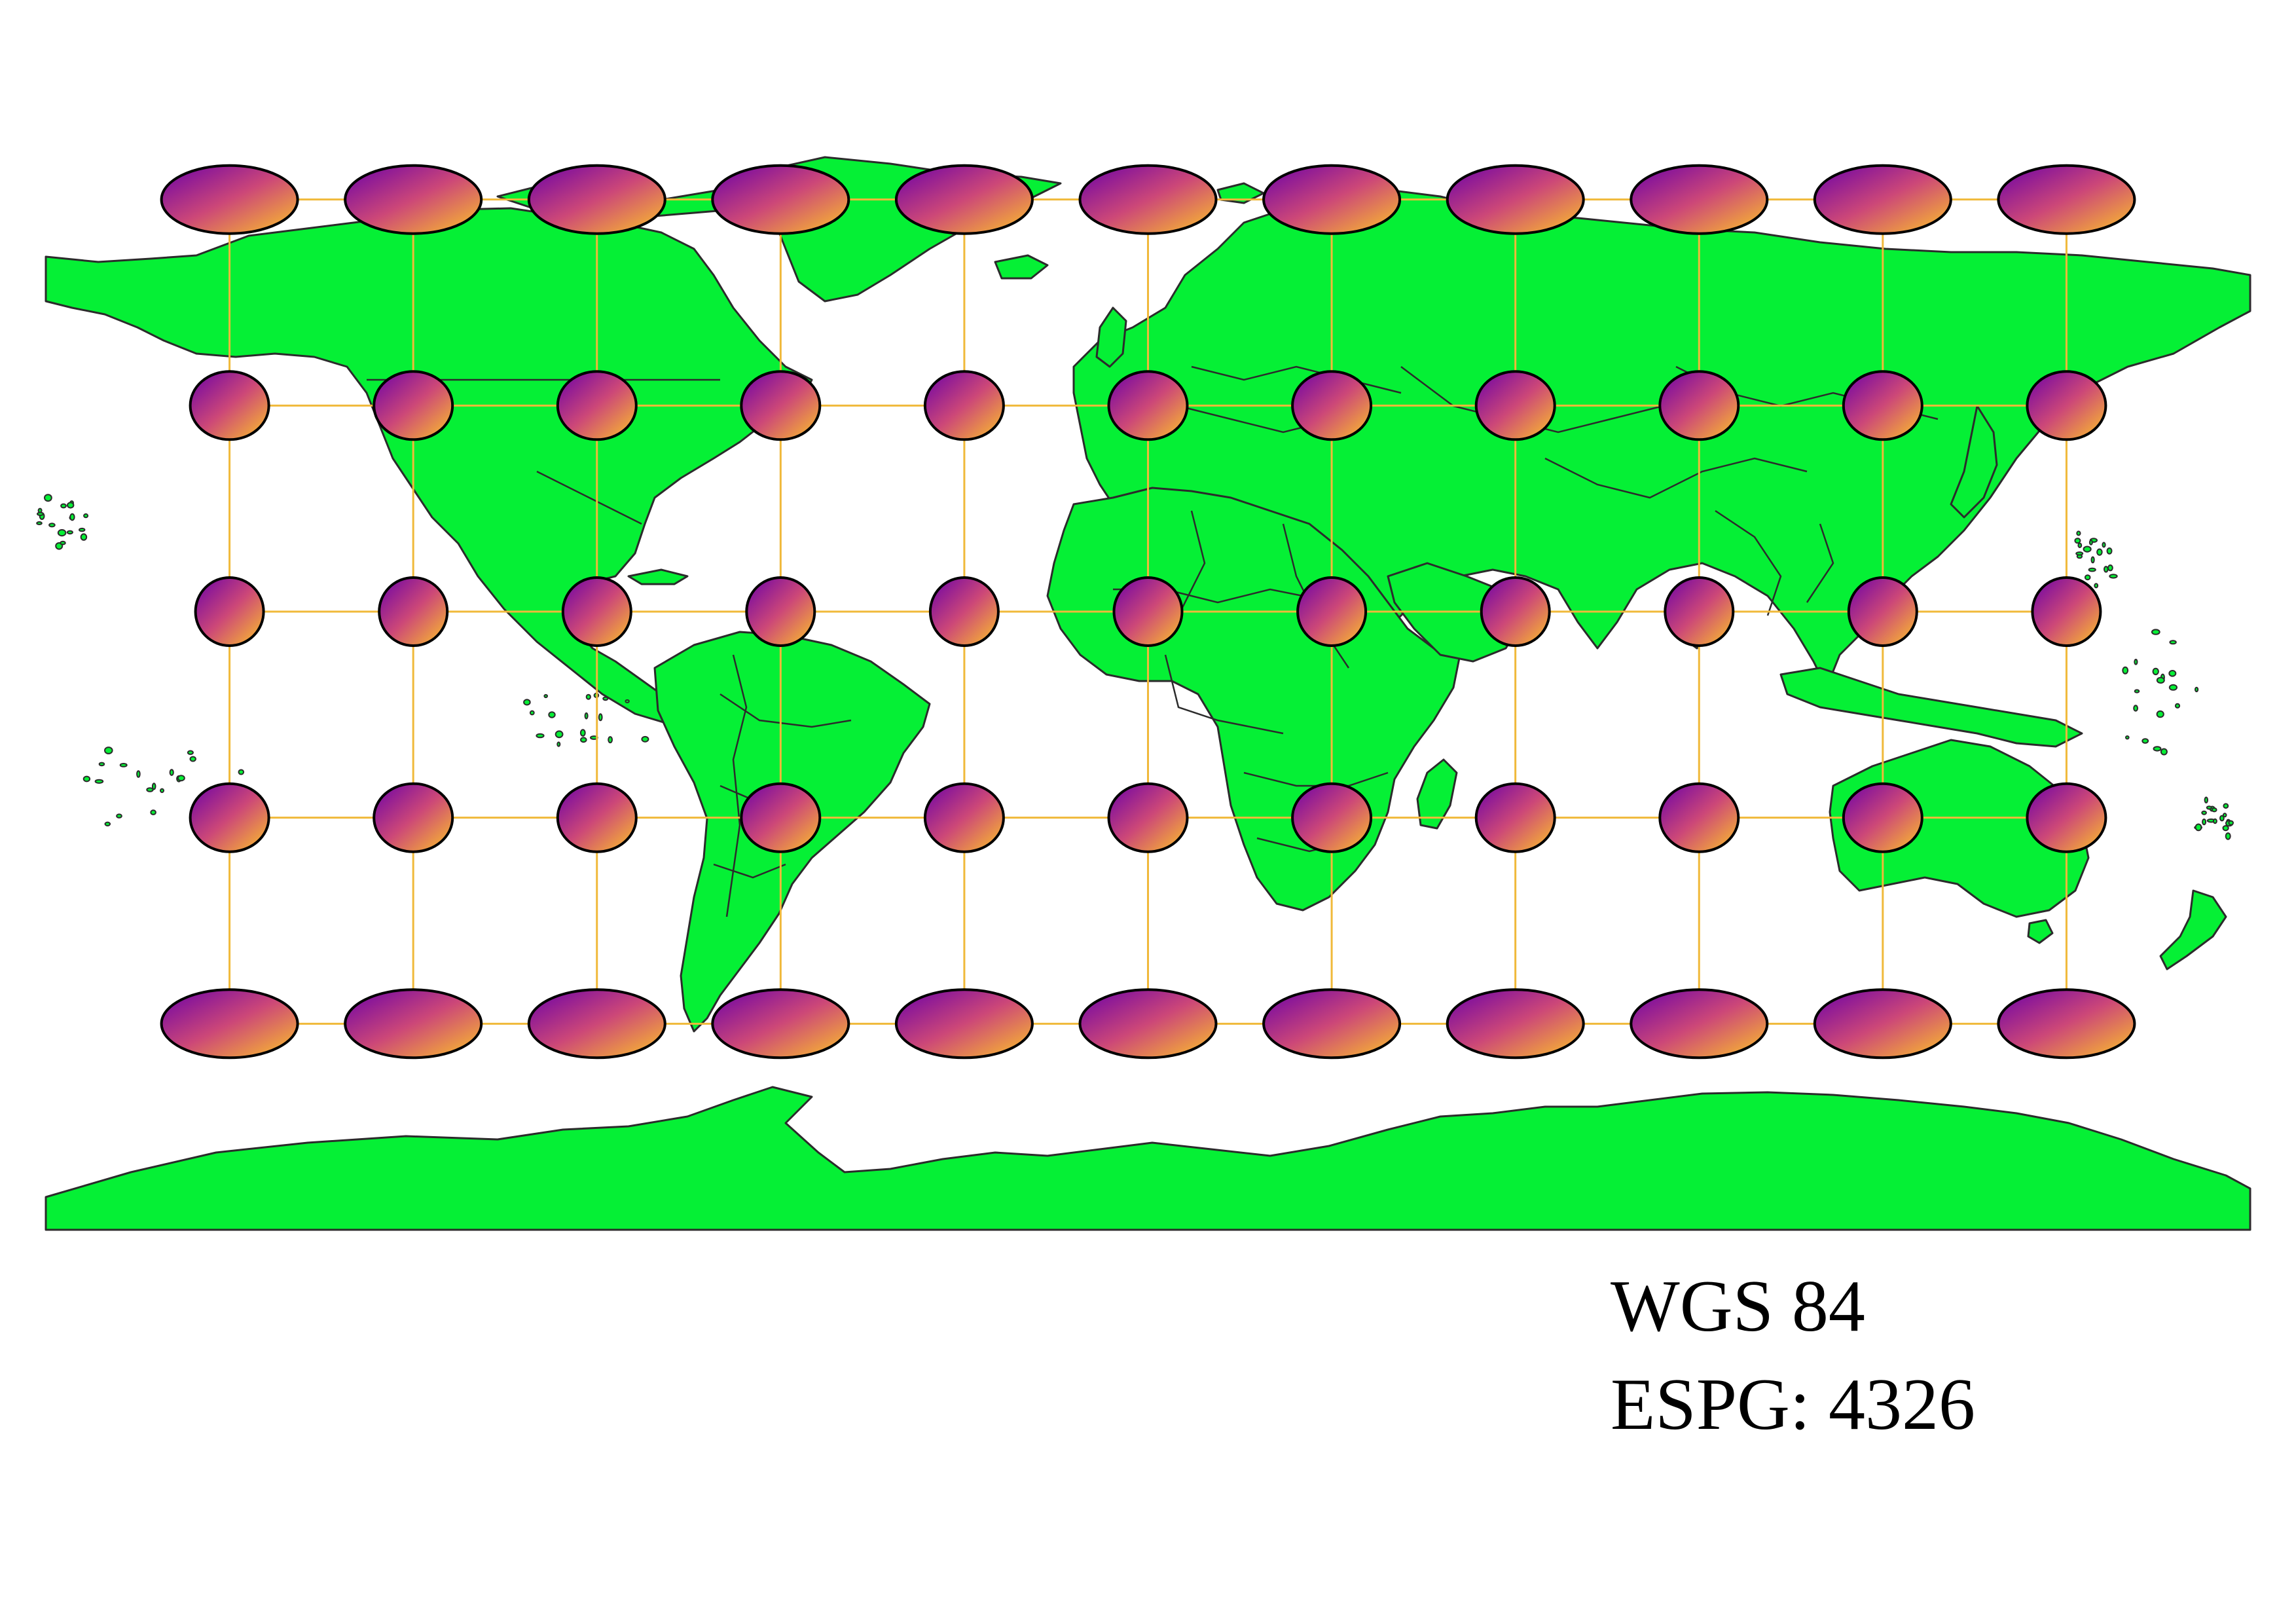  What do you see at coordinates (1111, 337) in the screenshot?
I see `british-isles` at bounding box center [1111, 337].